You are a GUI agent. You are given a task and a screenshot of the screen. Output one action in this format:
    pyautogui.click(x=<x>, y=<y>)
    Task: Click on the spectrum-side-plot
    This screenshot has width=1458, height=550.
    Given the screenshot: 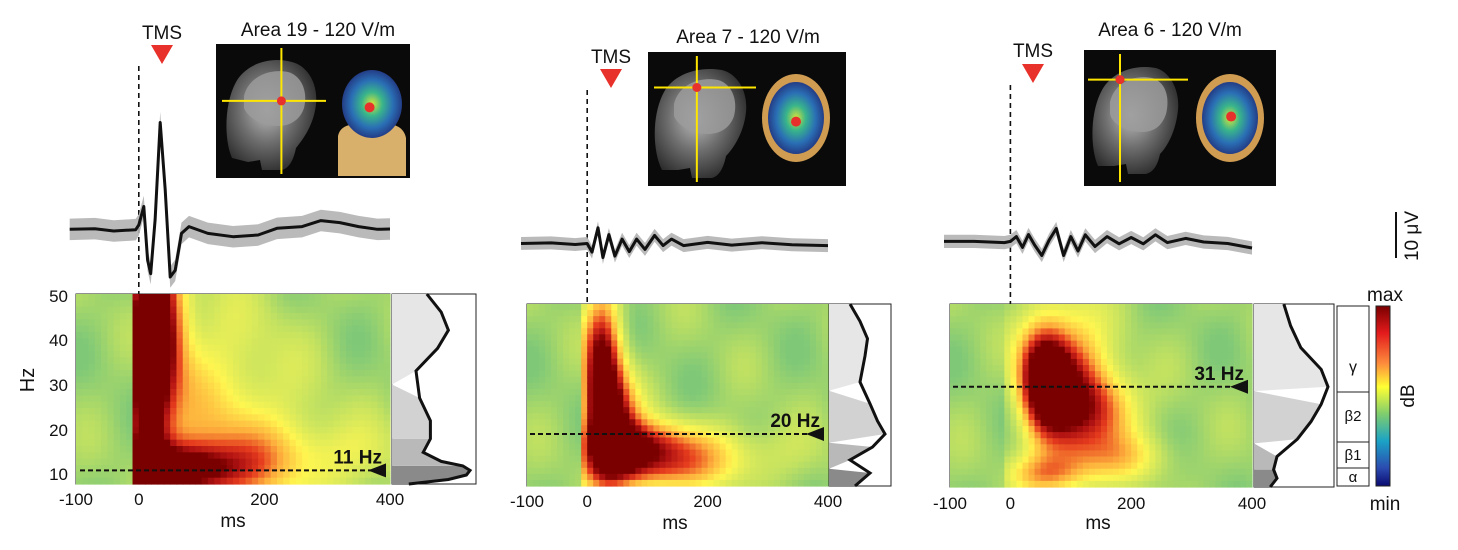 What is the action you would take?
    pyautogui.click(x=434, y=389)
    